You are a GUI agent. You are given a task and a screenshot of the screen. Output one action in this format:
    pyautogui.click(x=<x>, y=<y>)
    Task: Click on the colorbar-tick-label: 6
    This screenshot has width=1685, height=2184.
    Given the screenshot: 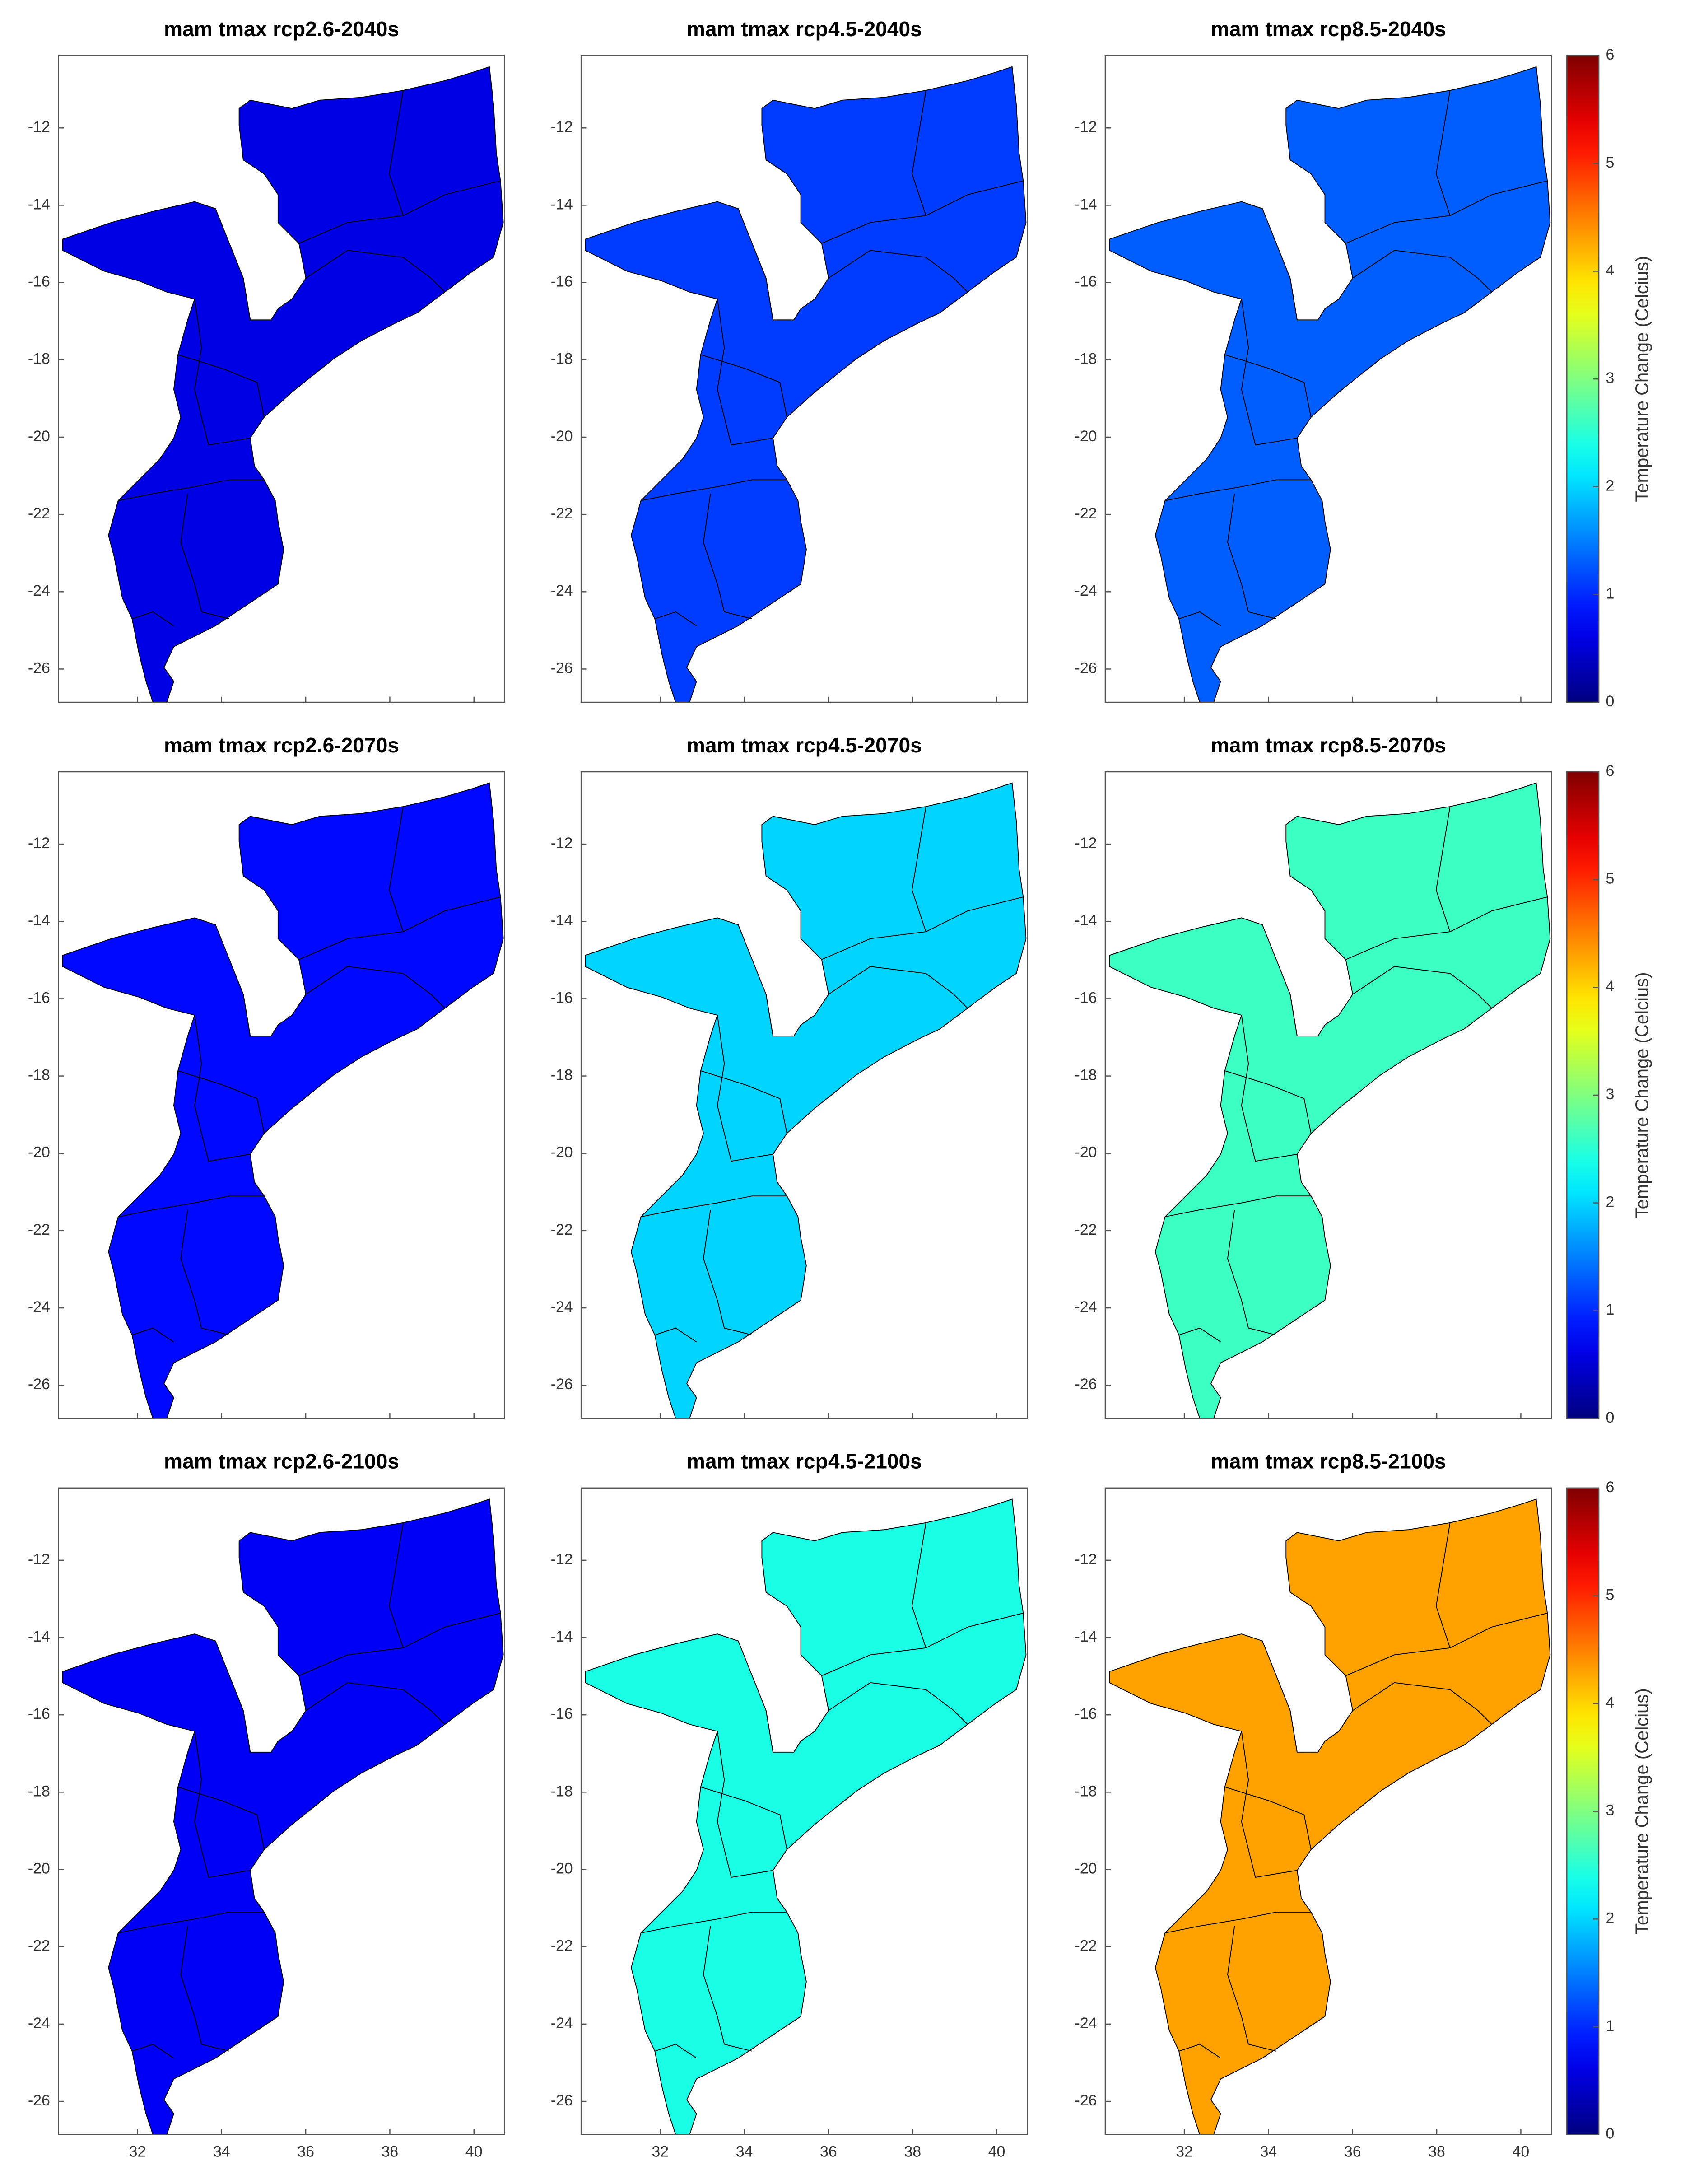 What is the action you would take?
    pyautogui.click(x=1610, y=1487)
    